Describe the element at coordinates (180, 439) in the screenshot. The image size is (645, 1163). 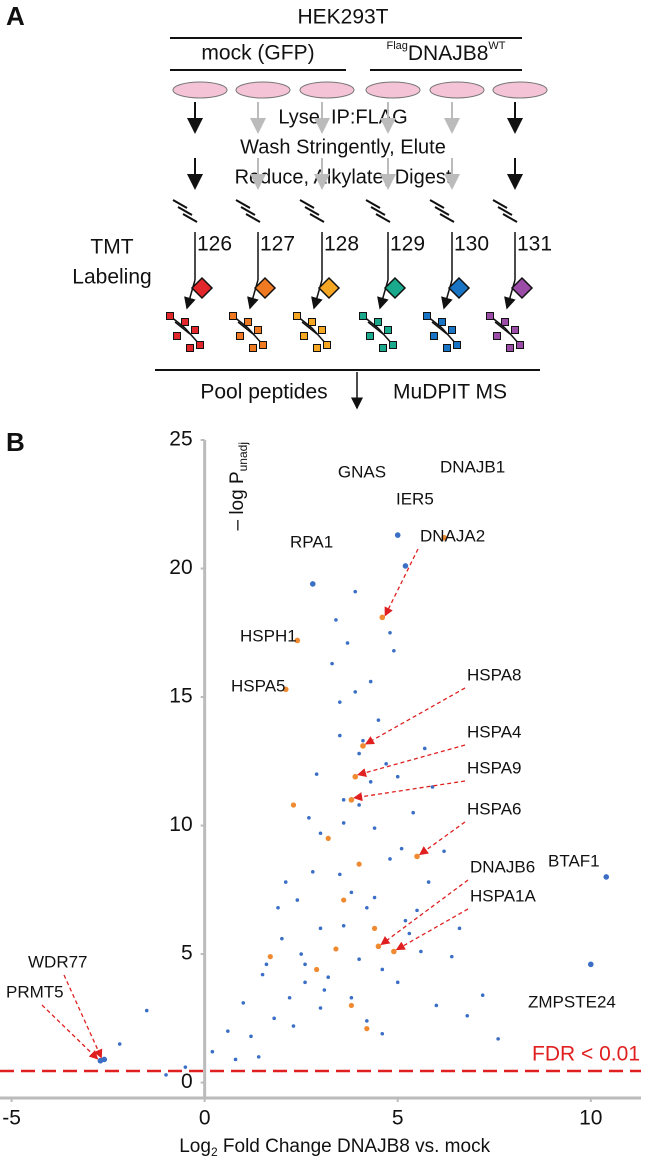
I see `y-tick-label: 25` at that location.